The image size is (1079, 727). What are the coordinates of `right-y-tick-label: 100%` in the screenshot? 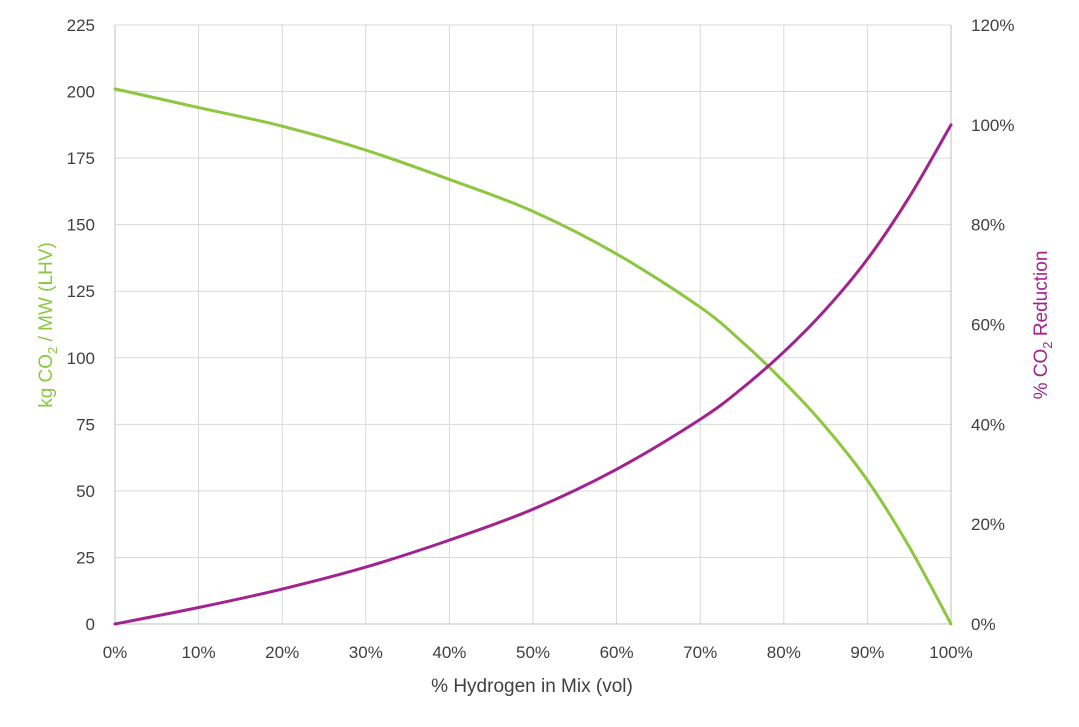 It's located at (992, 125).